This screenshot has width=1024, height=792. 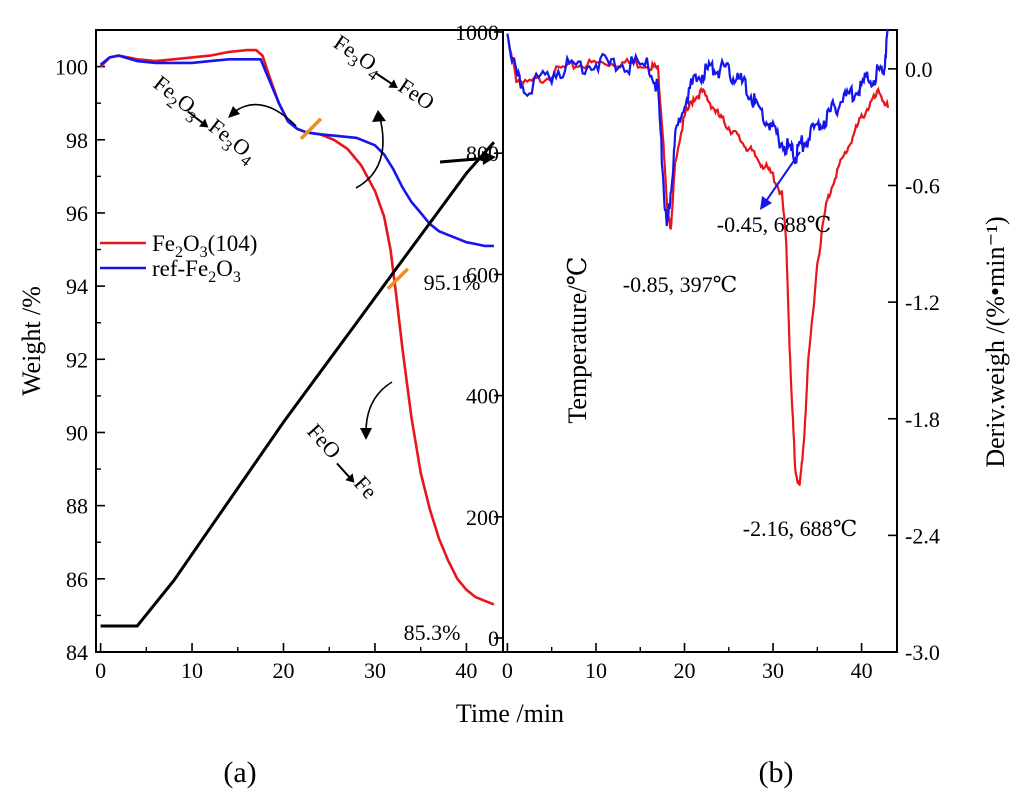 I want to click on y-tick-label-a: 86, so click(x=77, y=579).